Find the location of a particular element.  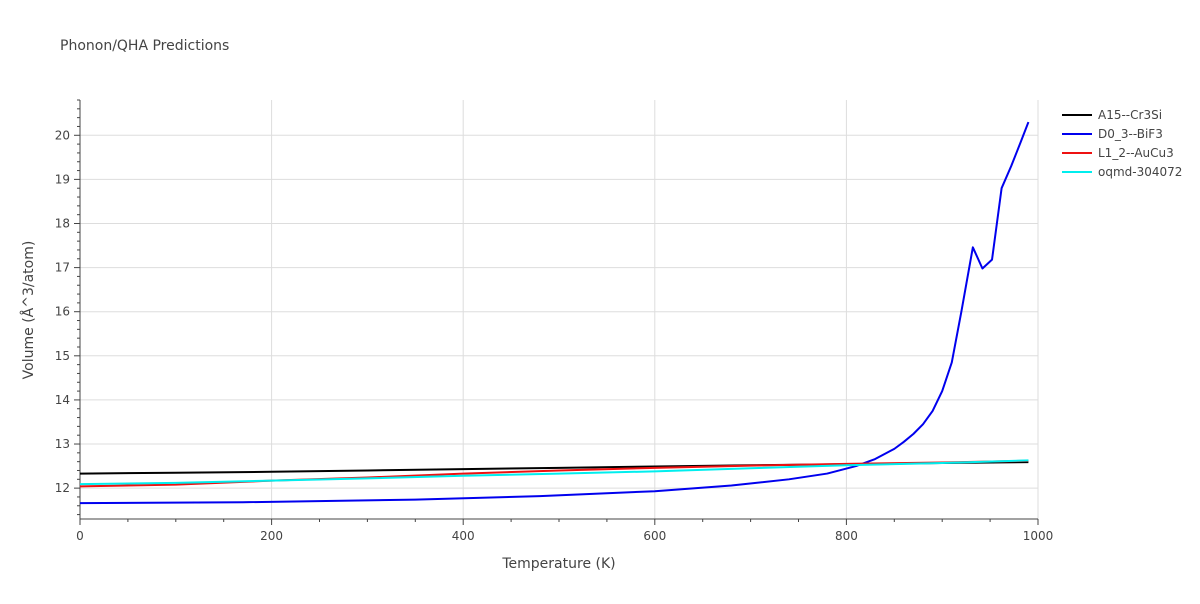

y-tick-label: 12 is located at coordinates (62, 488).